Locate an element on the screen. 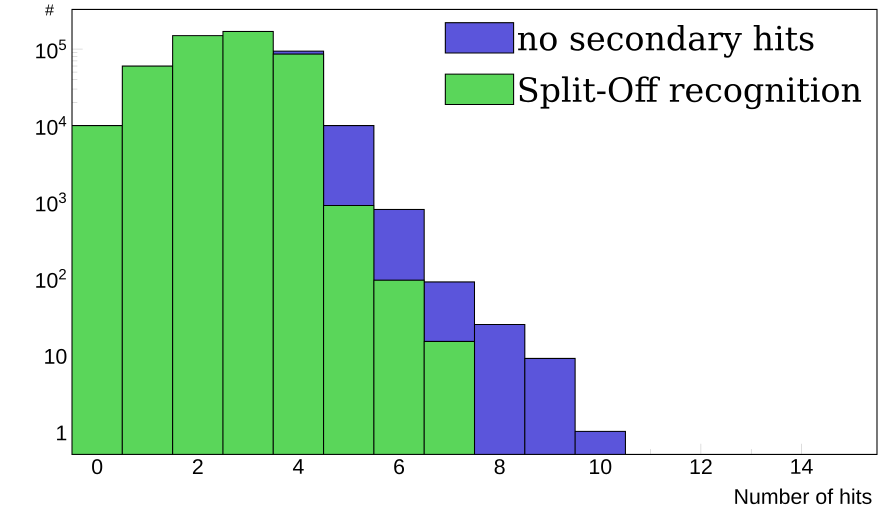 This screenshot has height=509, width=879. x-tick-label: 12 is located at coordinates (701, 466).